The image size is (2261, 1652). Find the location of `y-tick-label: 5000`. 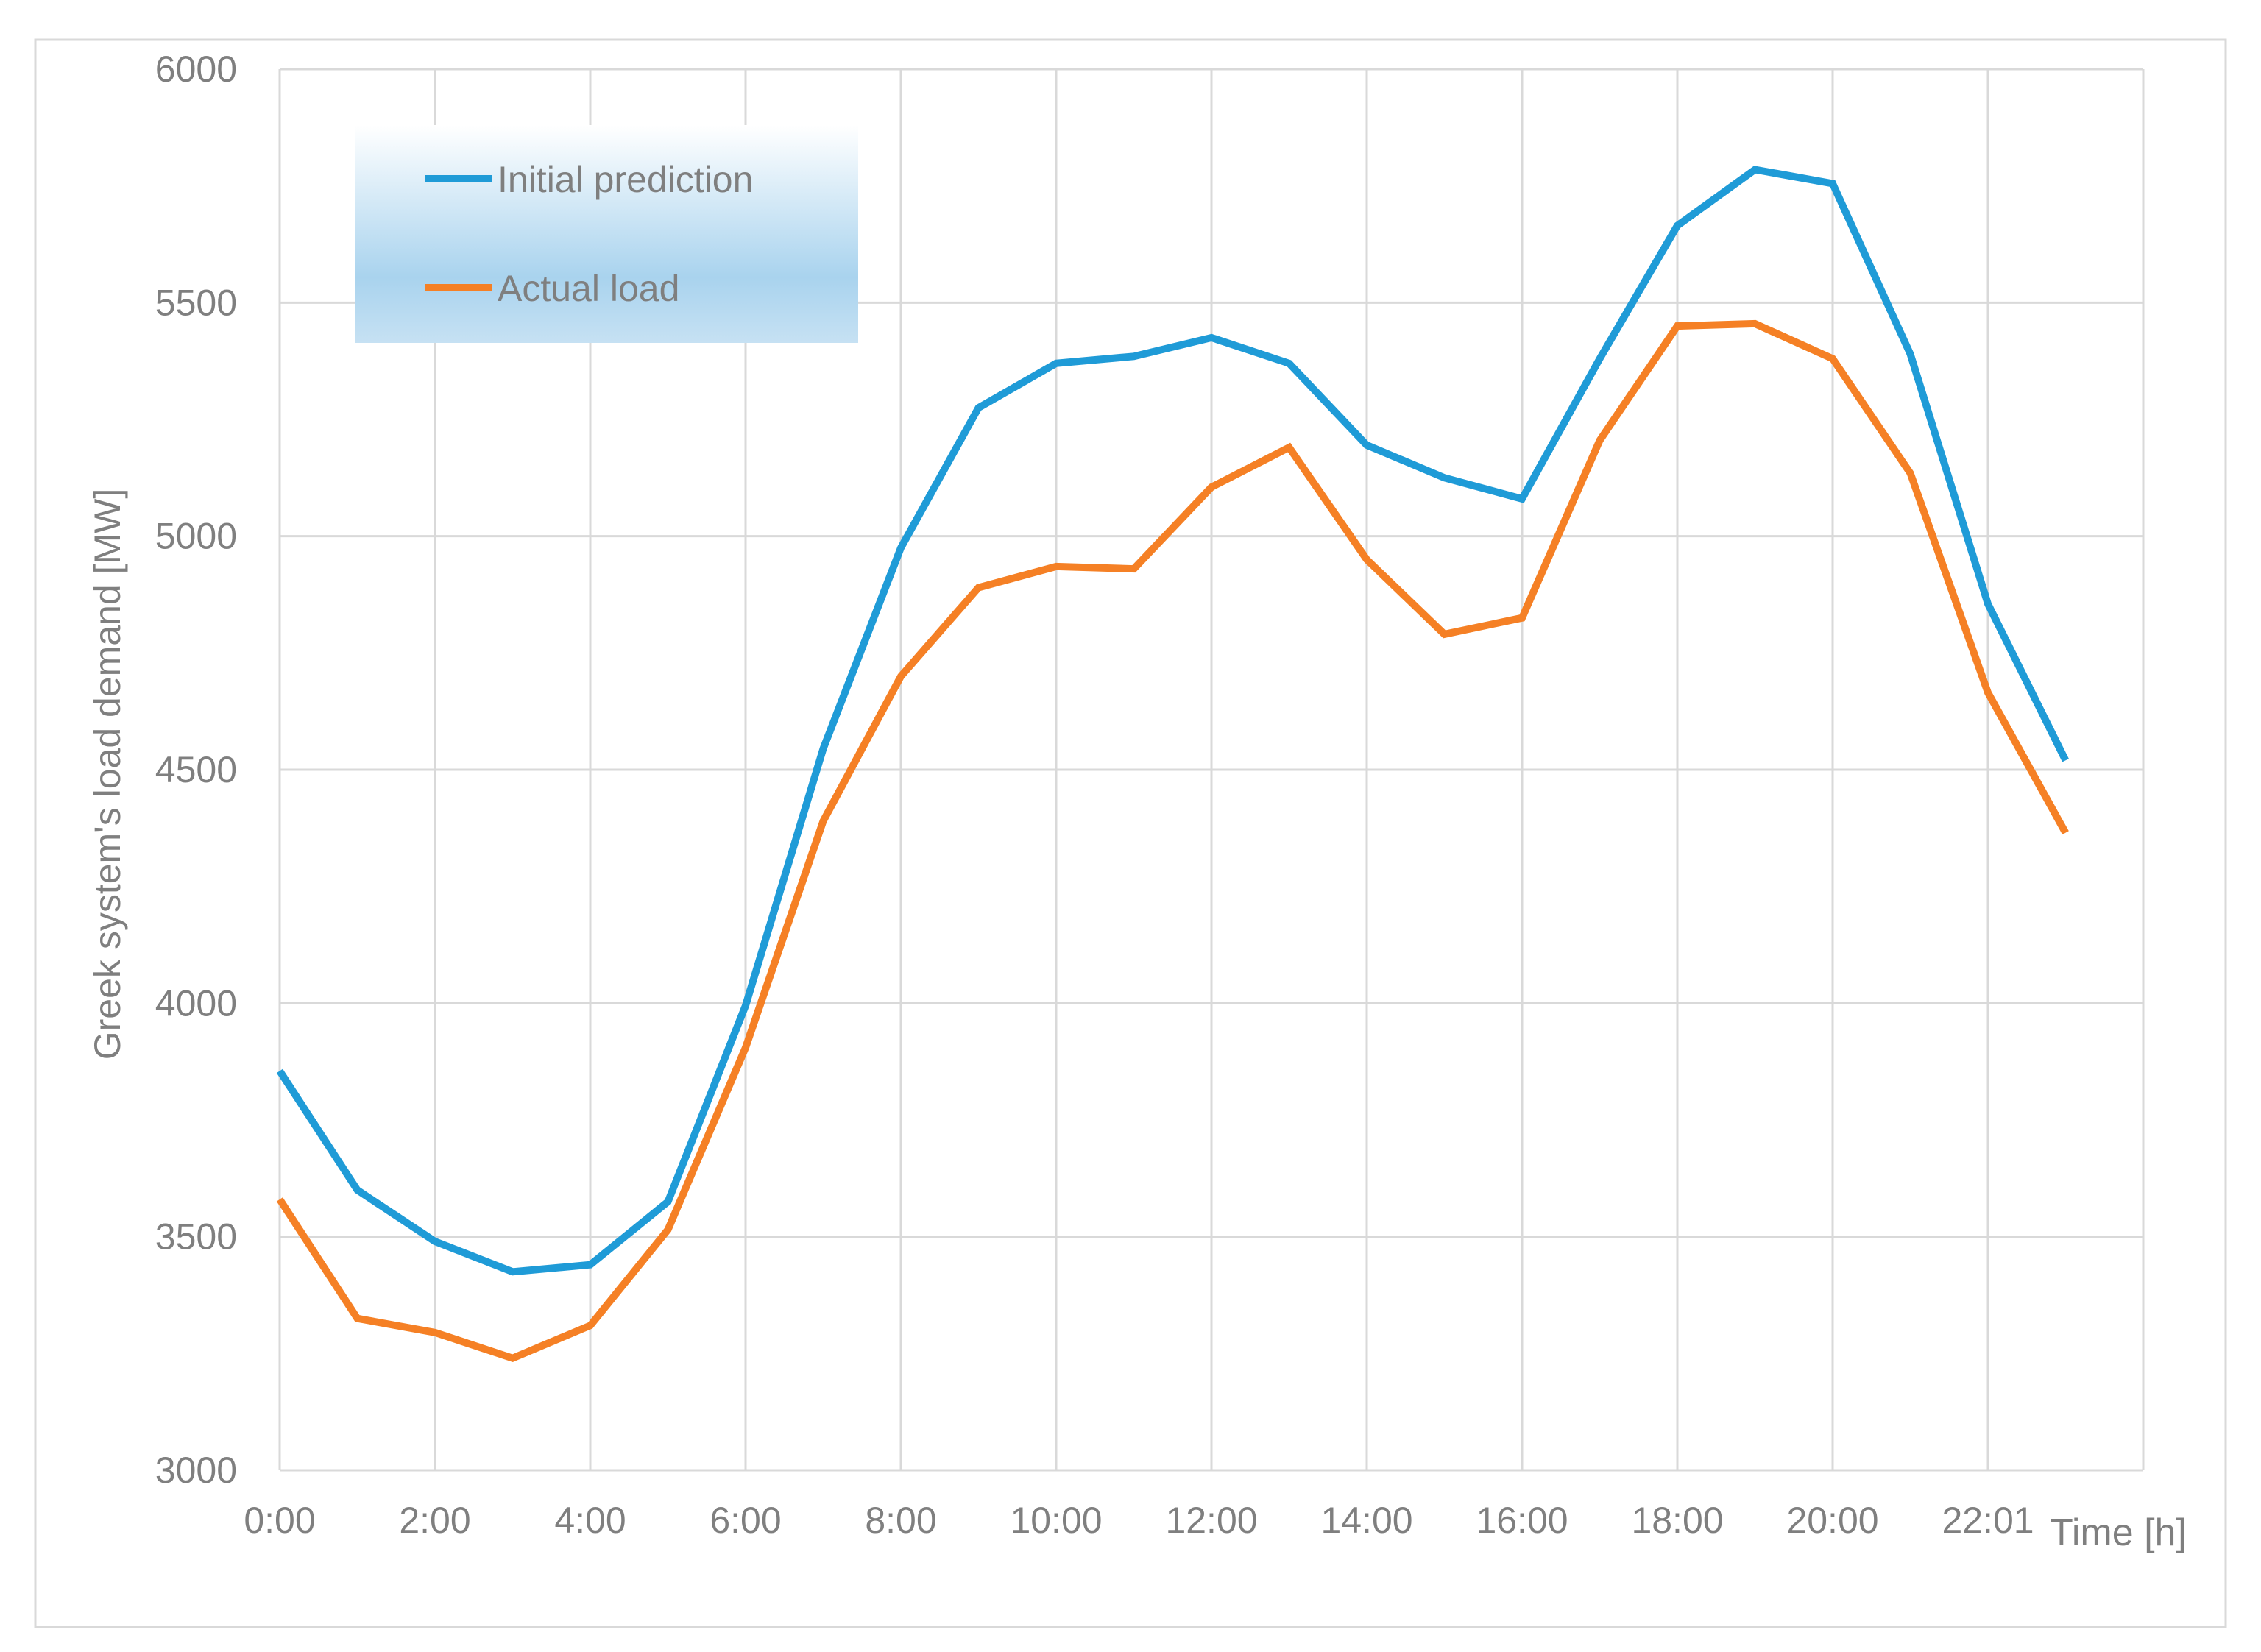

y-tick-label: 5000 is located at coordinates (196, 536).